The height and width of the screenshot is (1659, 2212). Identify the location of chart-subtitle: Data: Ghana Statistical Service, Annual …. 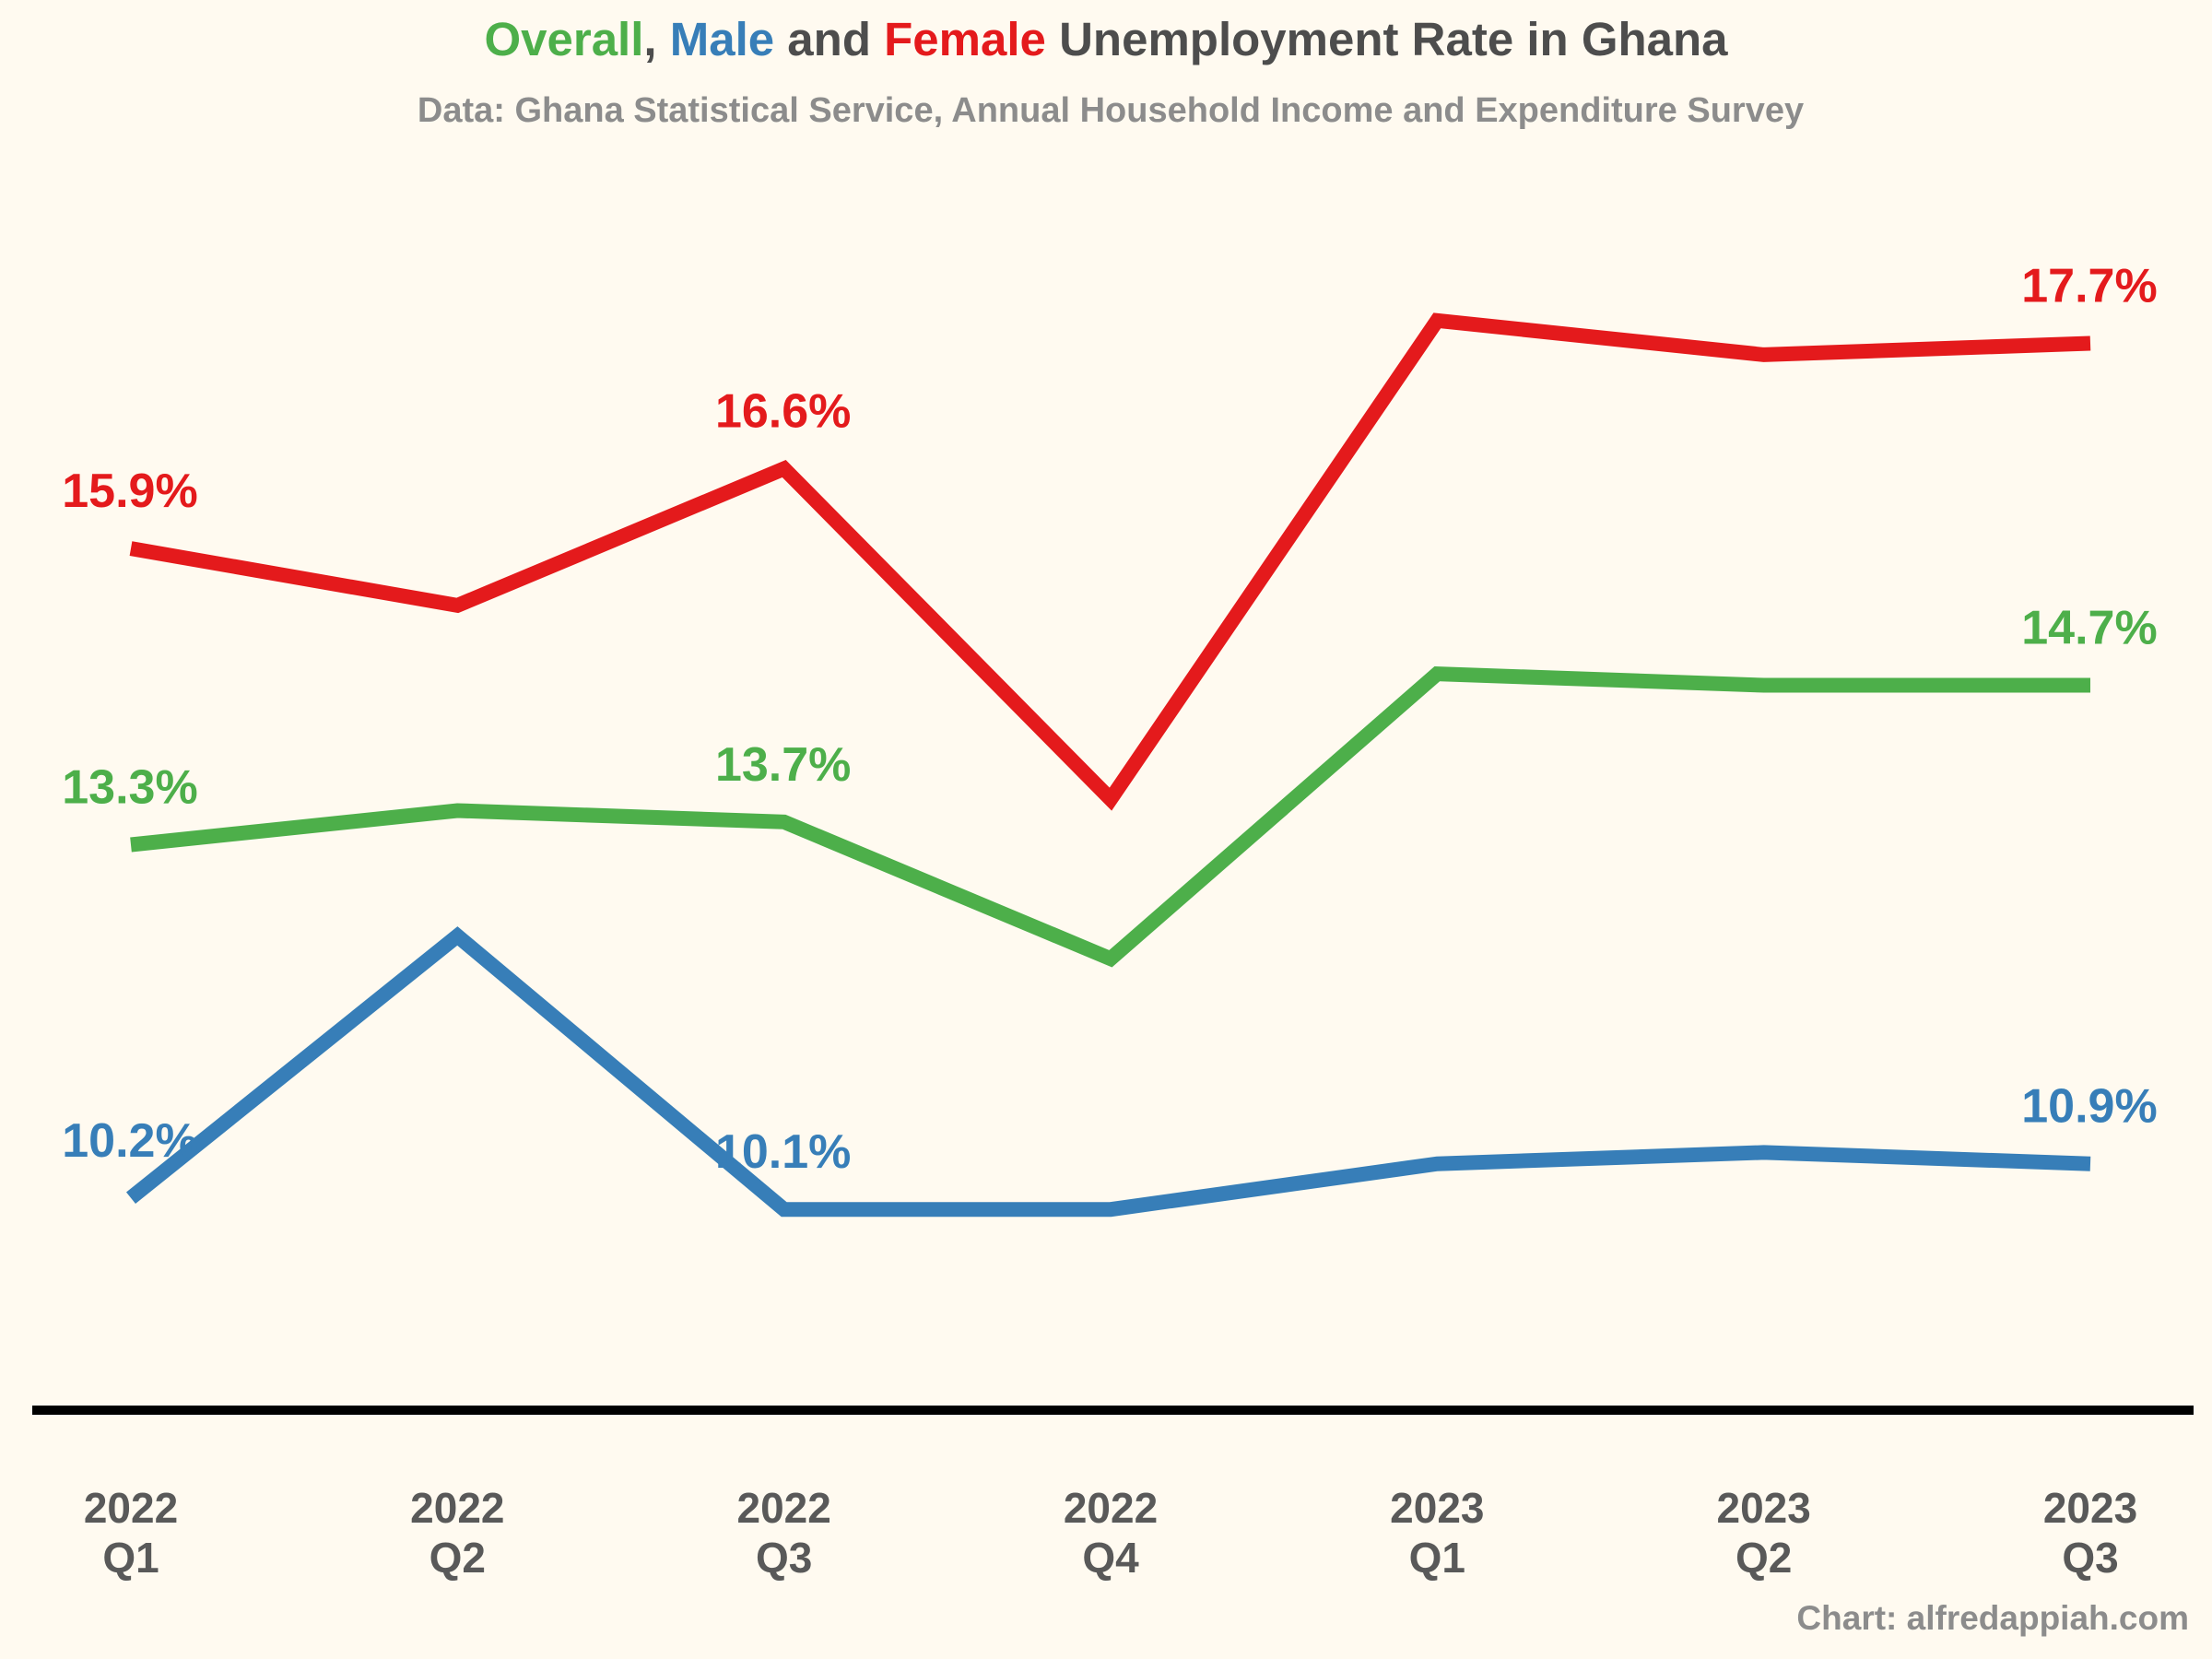
(1111, 110).